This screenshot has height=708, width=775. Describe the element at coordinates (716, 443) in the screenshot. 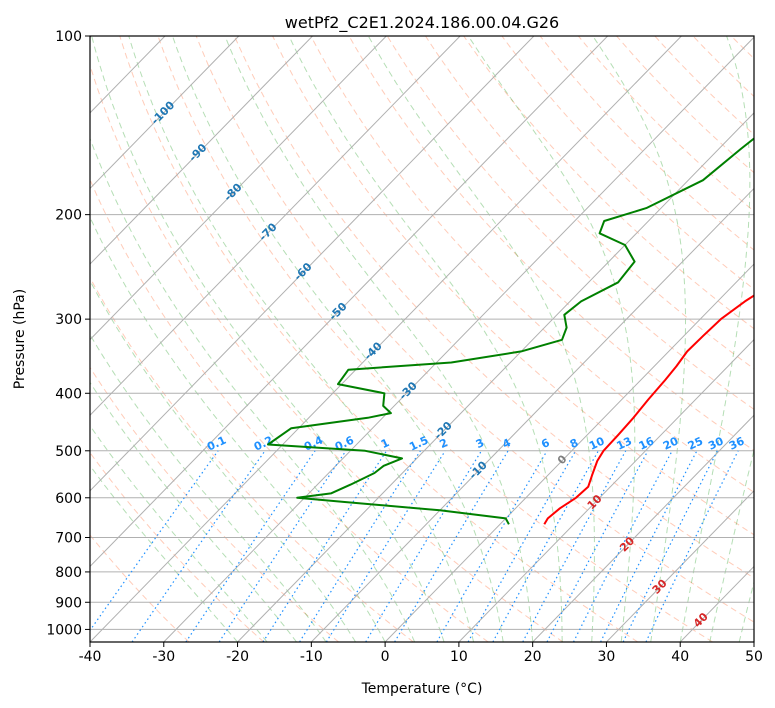

I see `mixing-ratio-label: 30` at that location.